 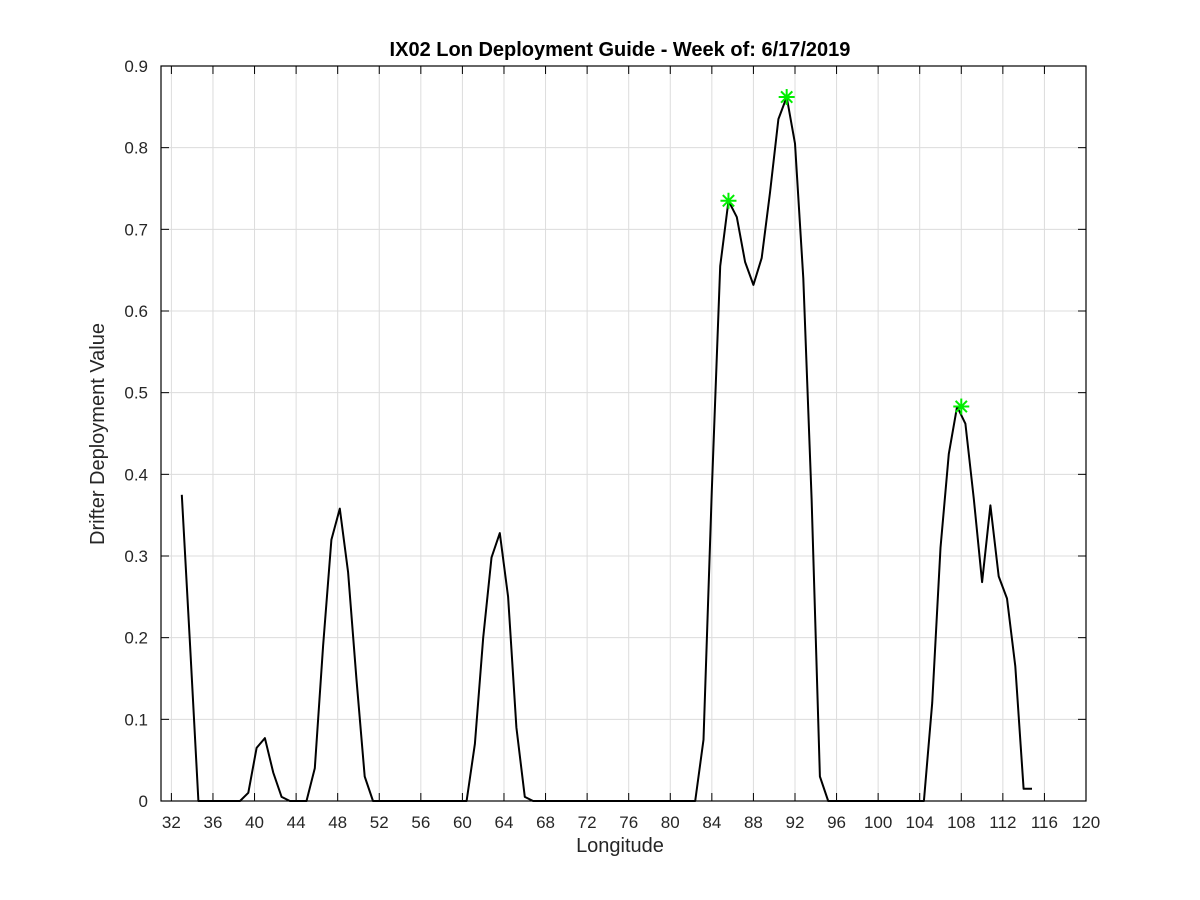 I want to click on x-tick-label: 96, so click(x=836, y=822).